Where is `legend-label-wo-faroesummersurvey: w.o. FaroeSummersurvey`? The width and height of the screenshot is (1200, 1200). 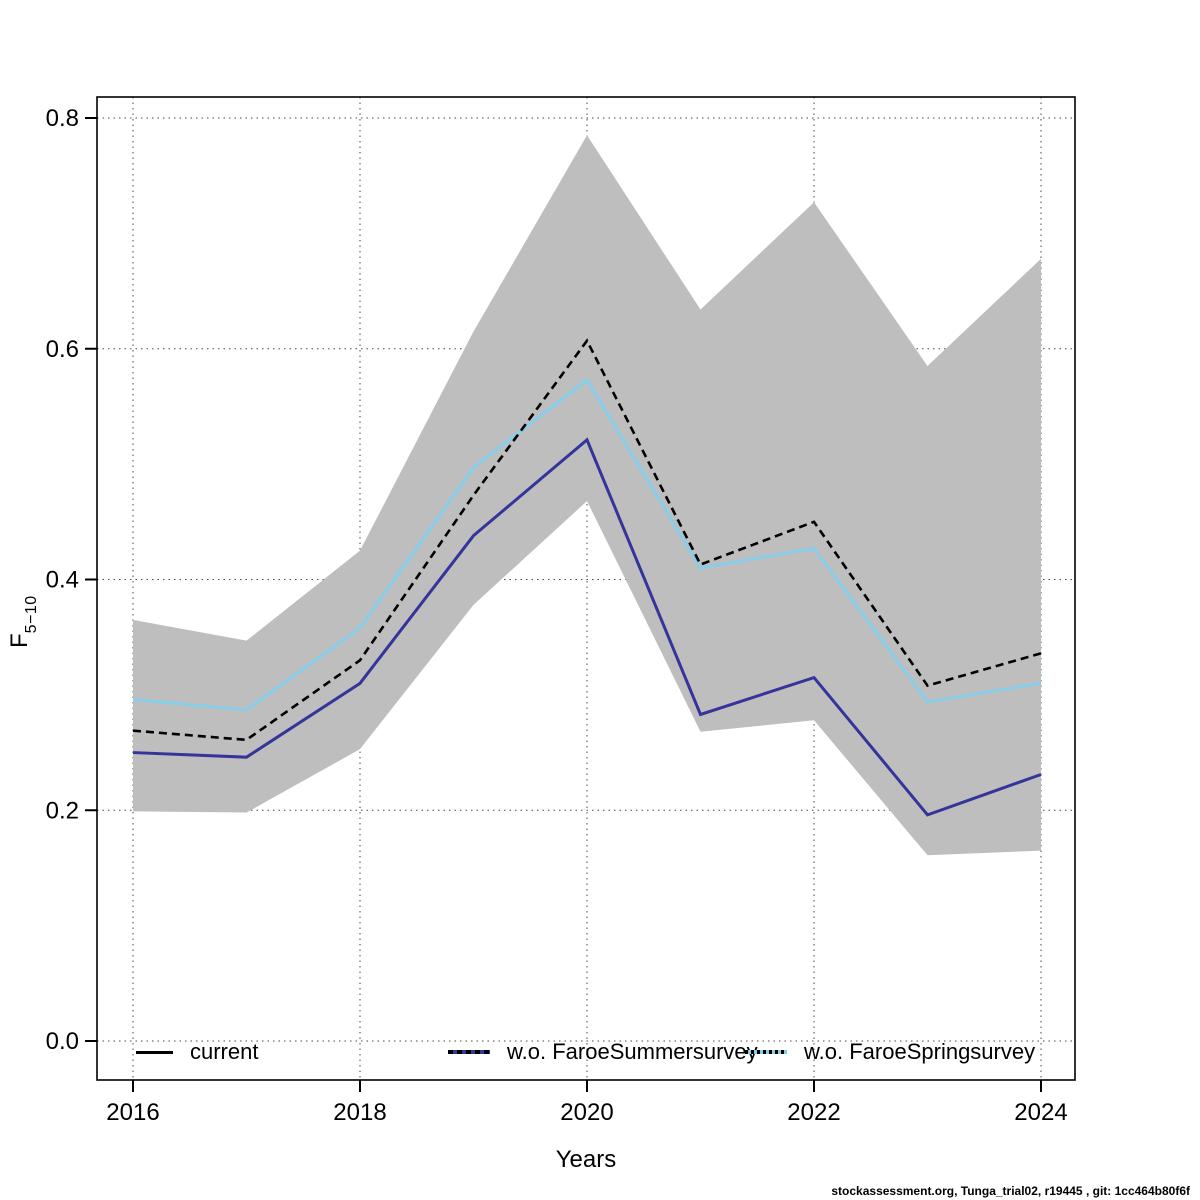
legend-label-wo-faroesummersurvey: w.o. FaroeSummersurvey is located at coordinates (632, 1051).